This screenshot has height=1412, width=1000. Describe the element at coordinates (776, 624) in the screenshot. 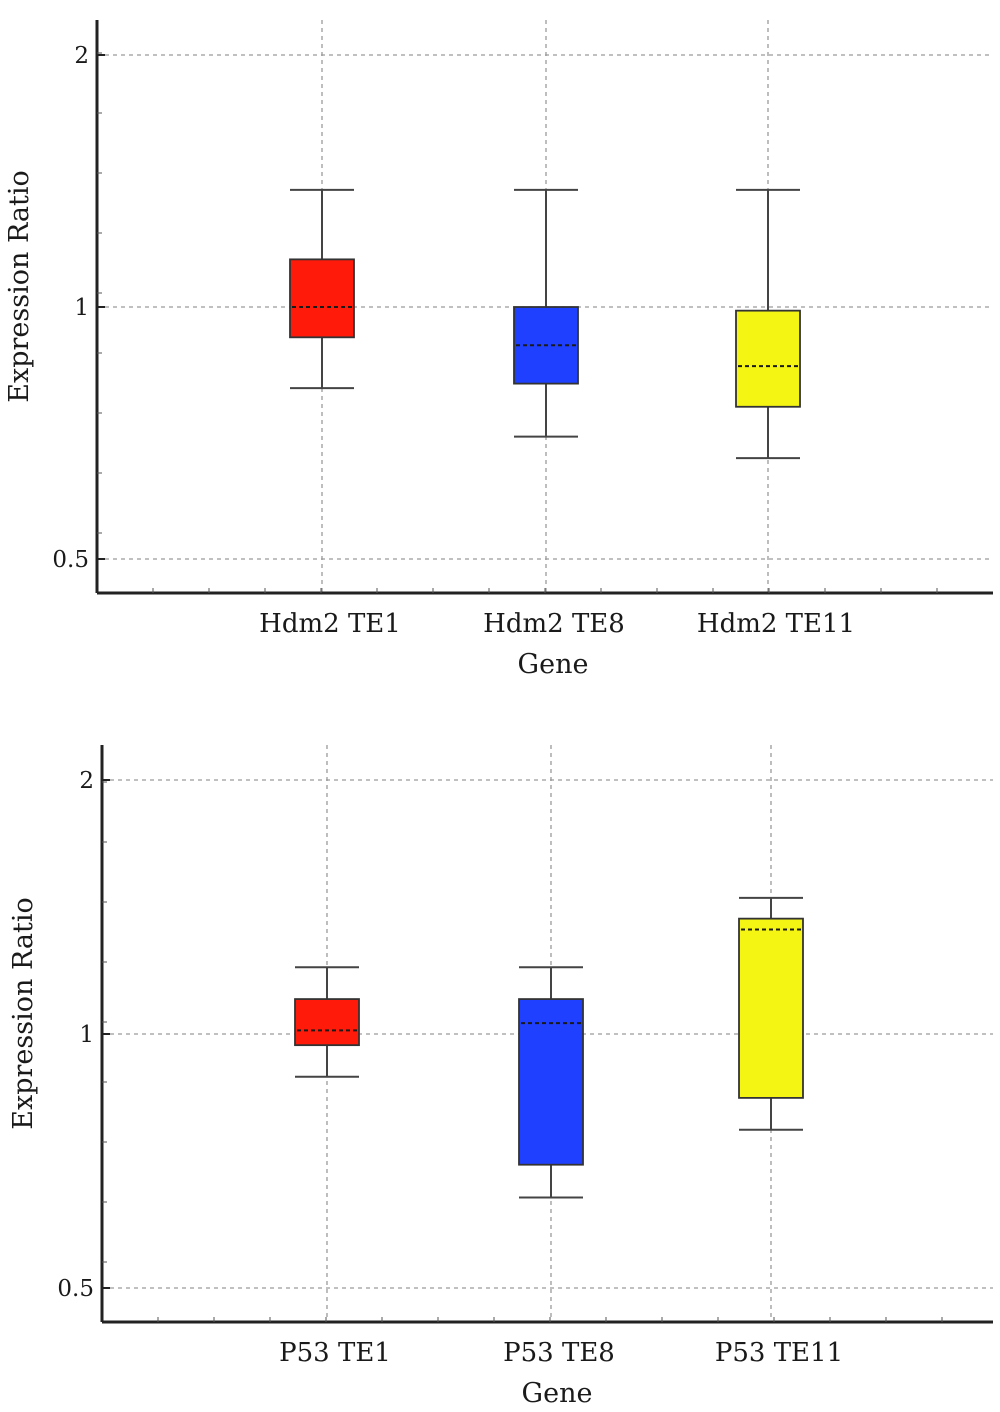

I see `x-category-label: Hdm2 TE11` at that location.